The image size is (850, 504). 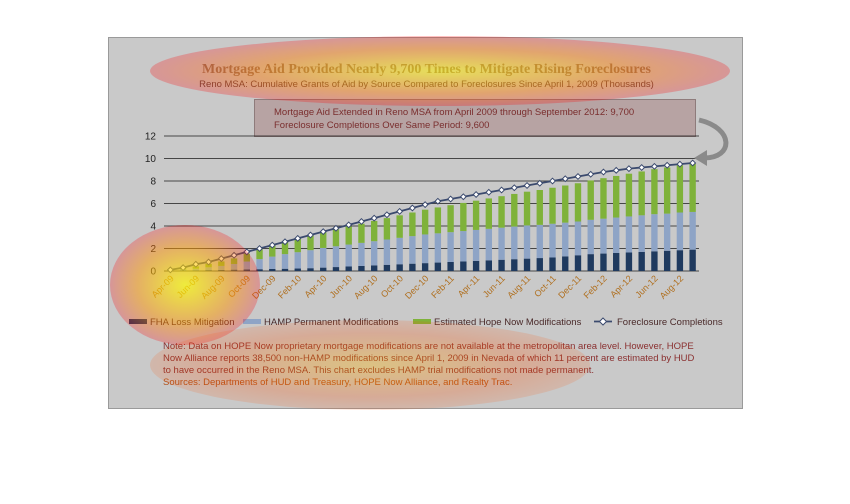 What do you see at coordinates (670, 322) in the screenshot?
I see `legend-label: Foreclosure Completions` at bounding box center [670, 322].